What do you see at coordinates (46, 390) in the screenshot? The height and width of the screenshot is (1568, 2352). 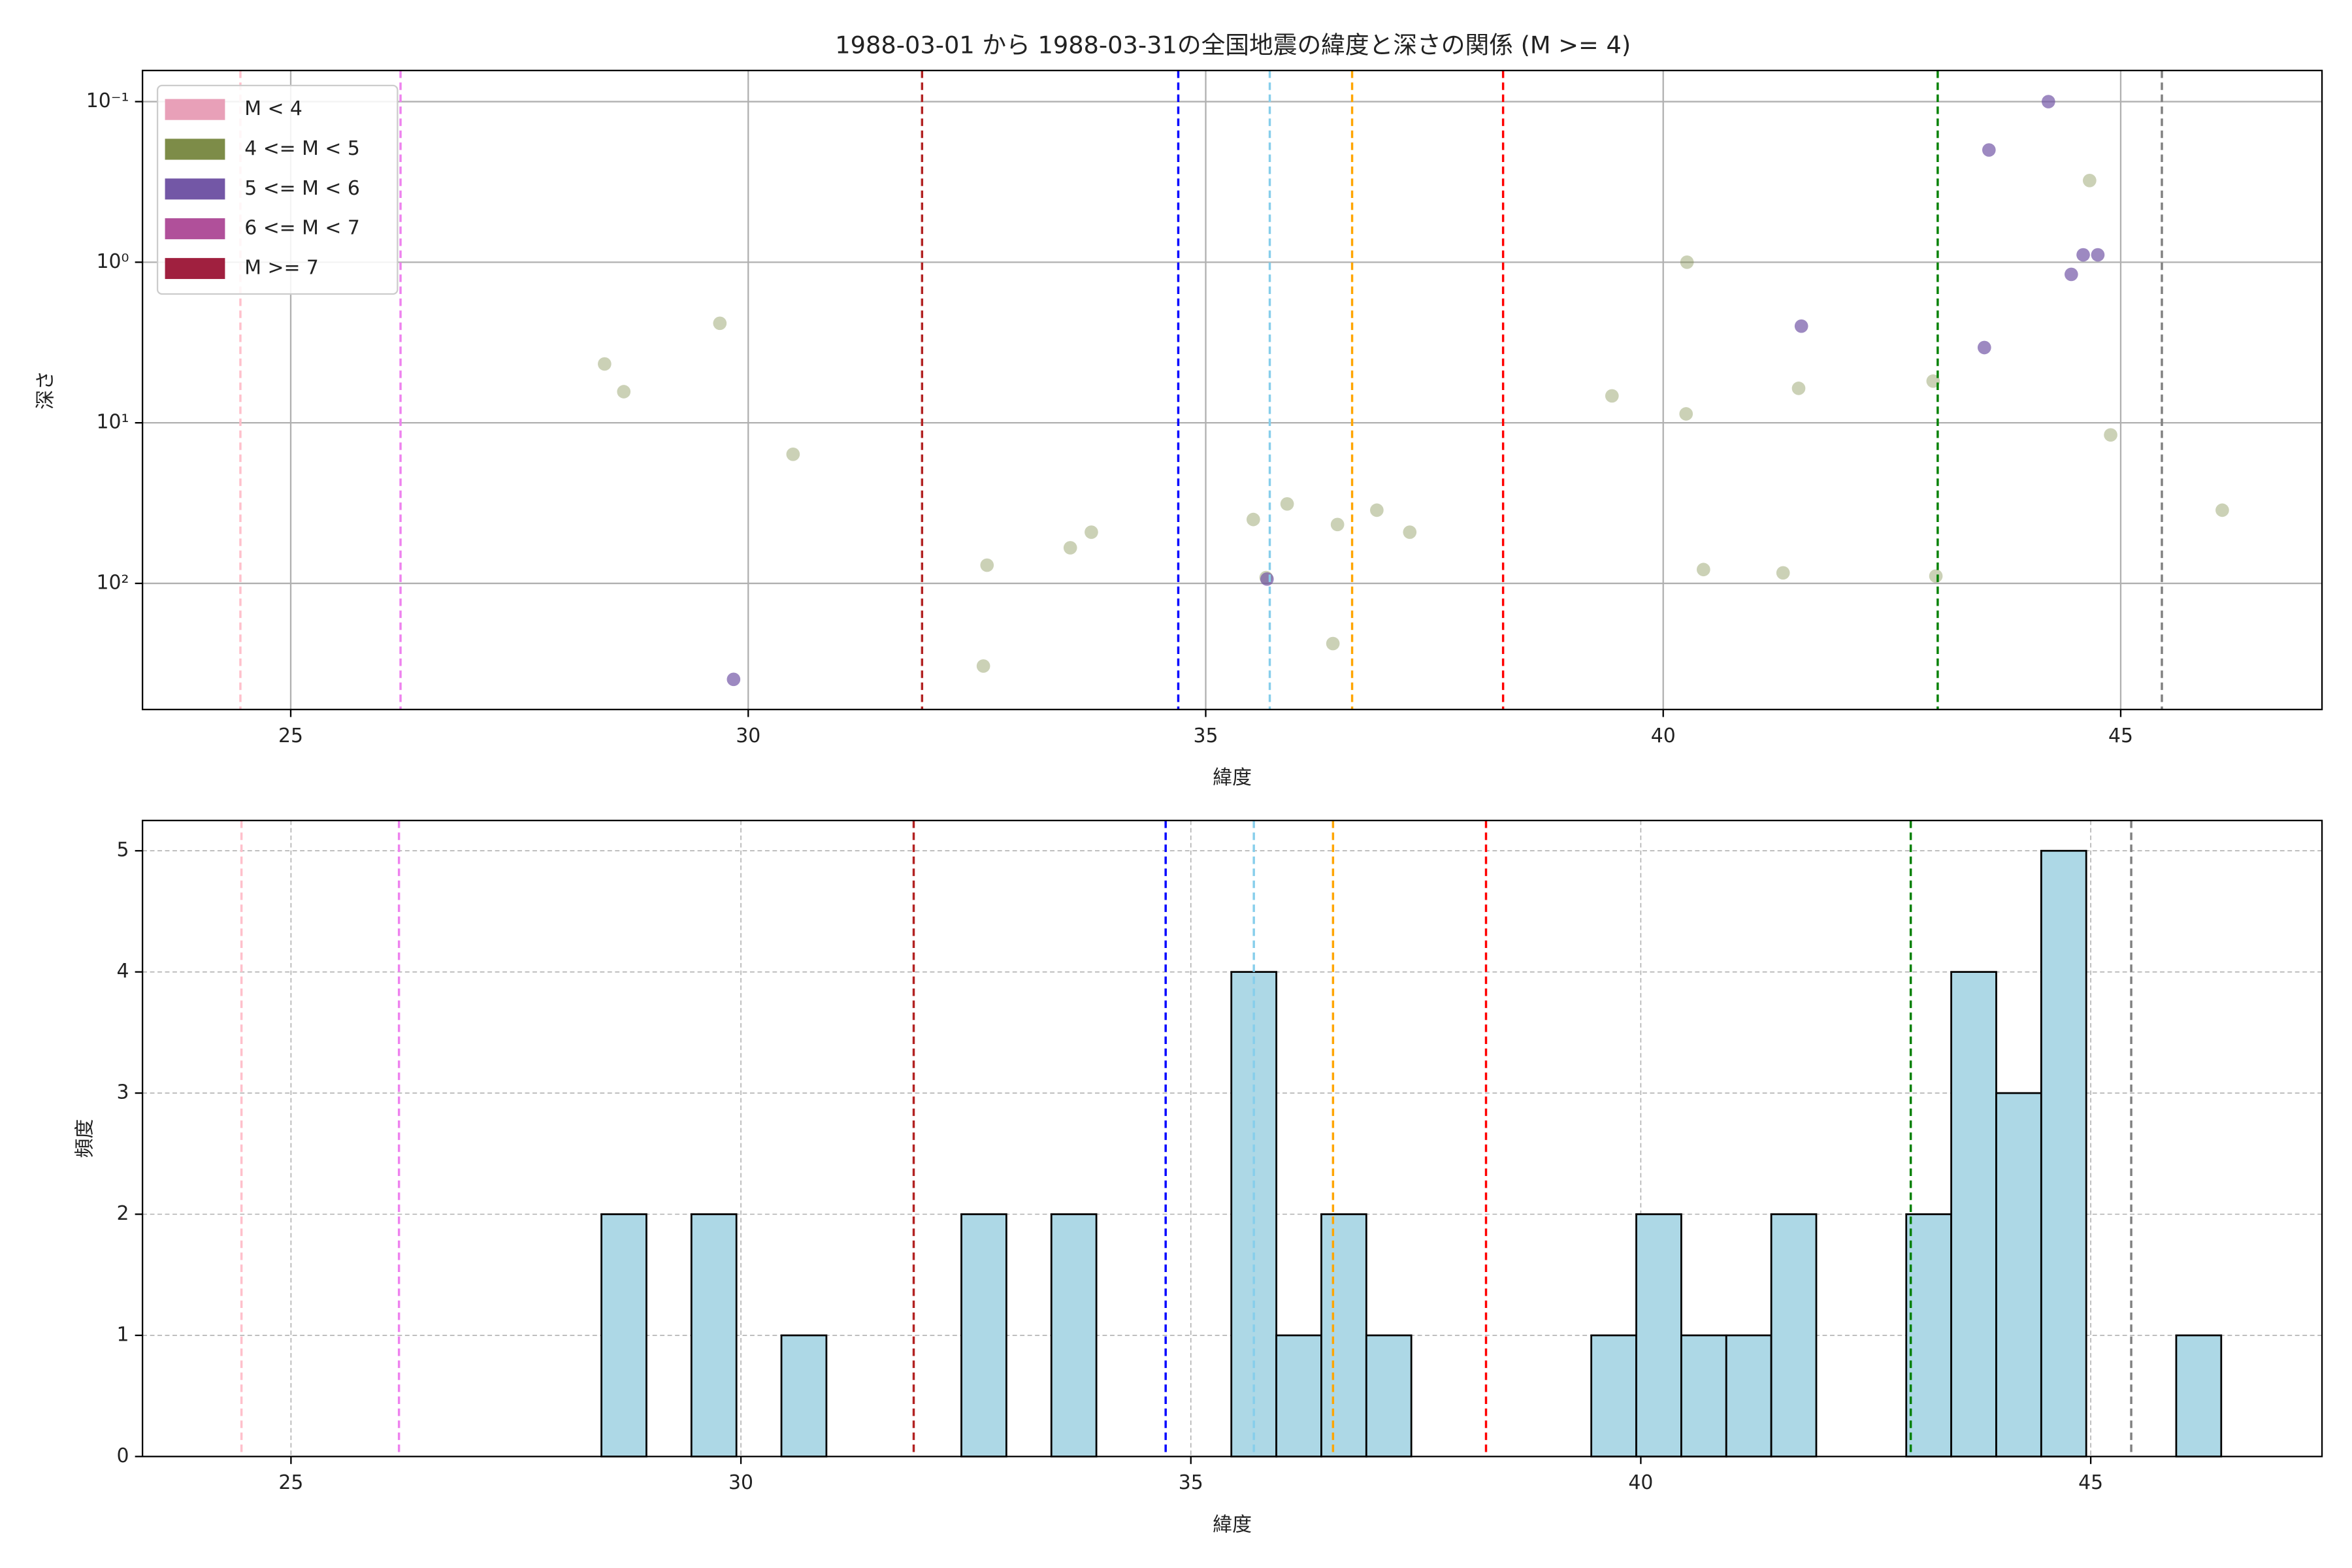 I see `y-axis-label: 深さ` at bounding box center [46, 390].